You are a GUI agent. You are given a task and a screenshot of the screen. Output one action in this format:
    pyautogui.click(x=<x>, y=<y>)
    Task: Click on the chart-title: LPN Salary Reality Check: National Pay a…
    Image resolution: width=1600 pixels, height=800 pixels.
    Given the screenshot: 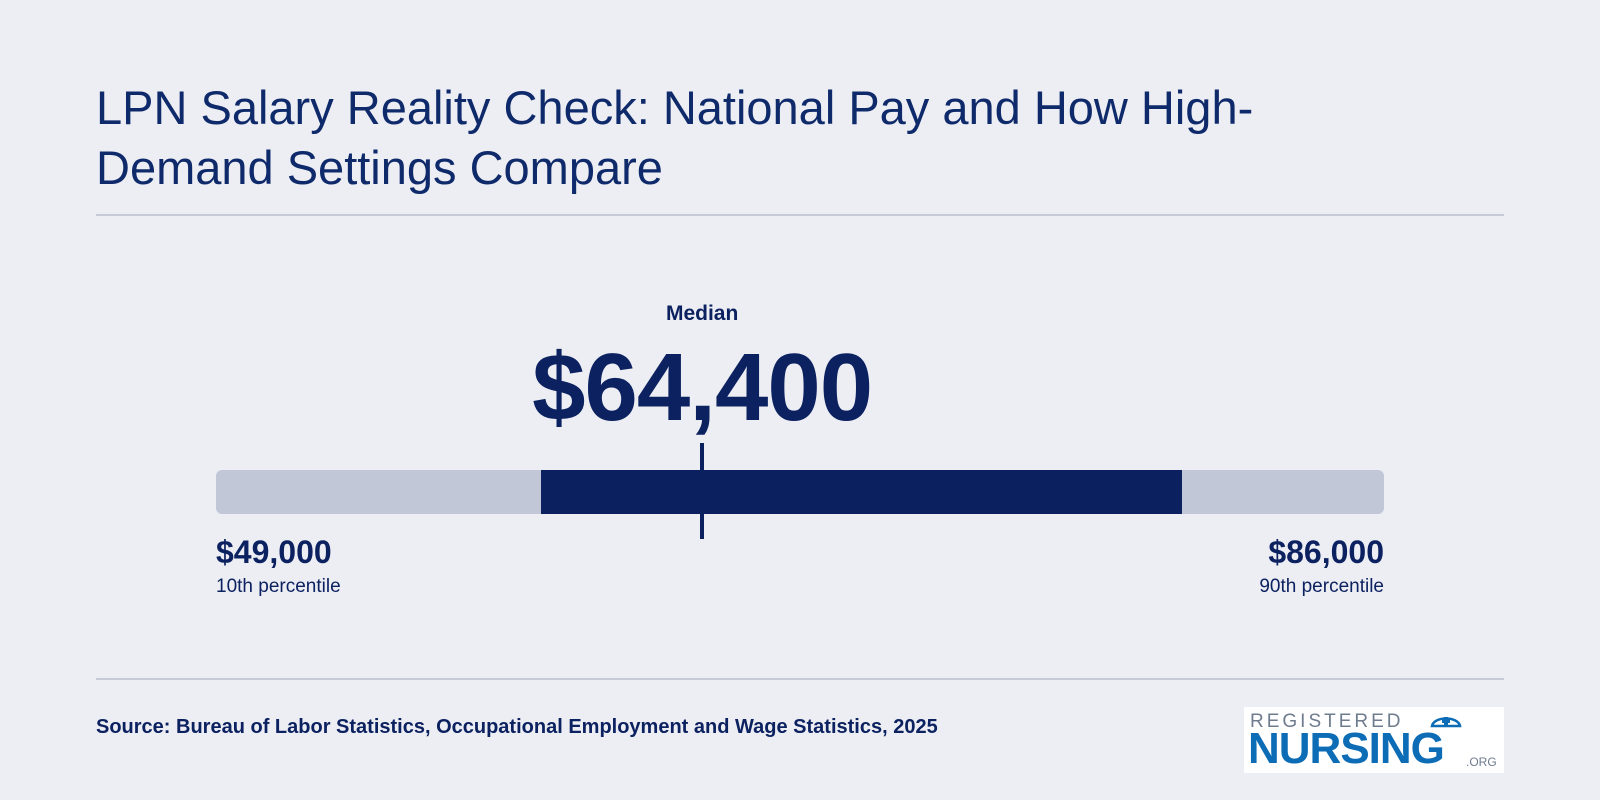 What is the action you would take?
    pyautogui.click(x=675, y=137)
    